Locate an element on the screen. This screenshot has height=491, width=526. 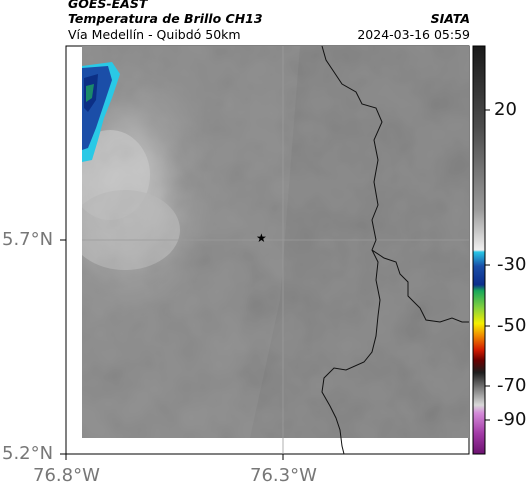
y-tick-5.7: 5.7°N is located at coordinates (28, 239).